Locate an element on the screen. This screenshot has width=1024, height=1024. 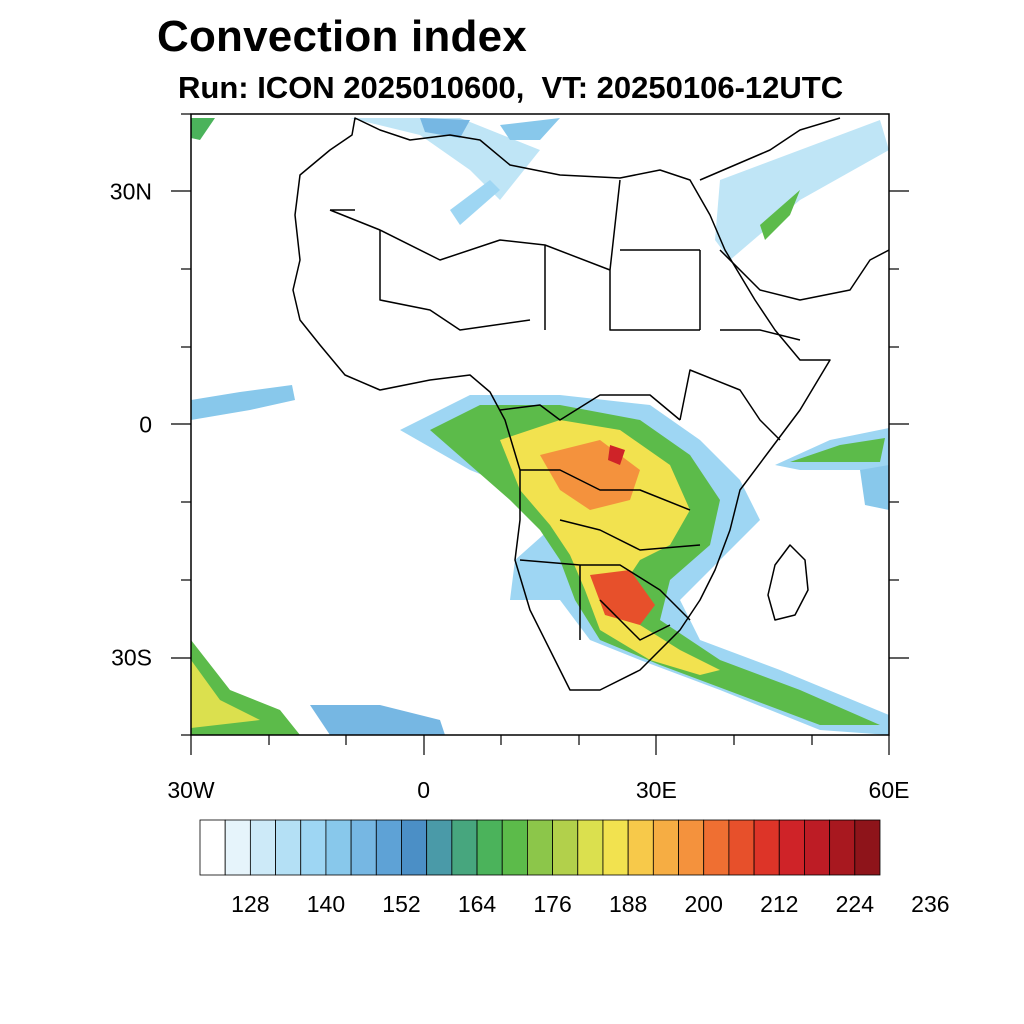
lon-label: 30W is located at coordinates (191, 790).